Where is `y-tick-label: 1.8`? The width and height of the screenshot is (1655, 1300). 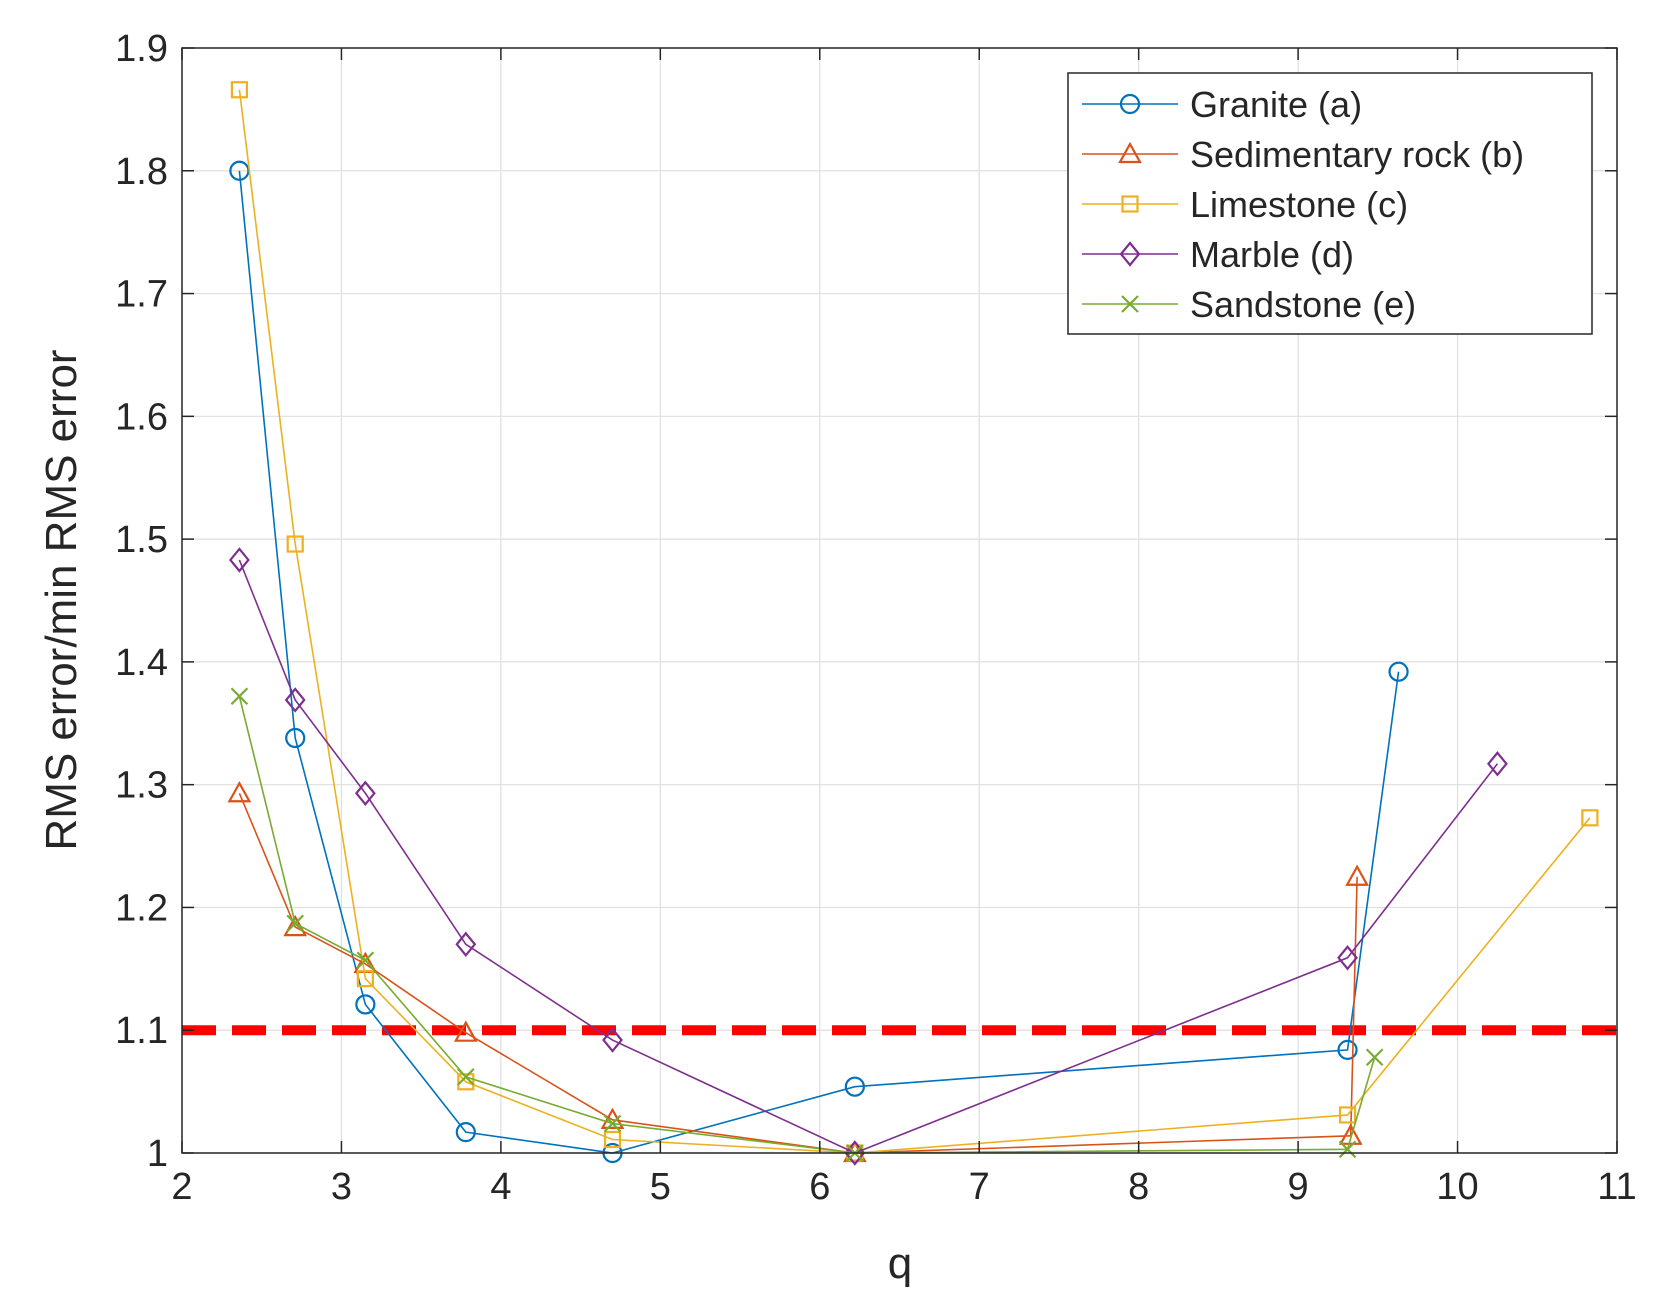 y-tick-label: 1.8 is located at coordinates (141, 172).